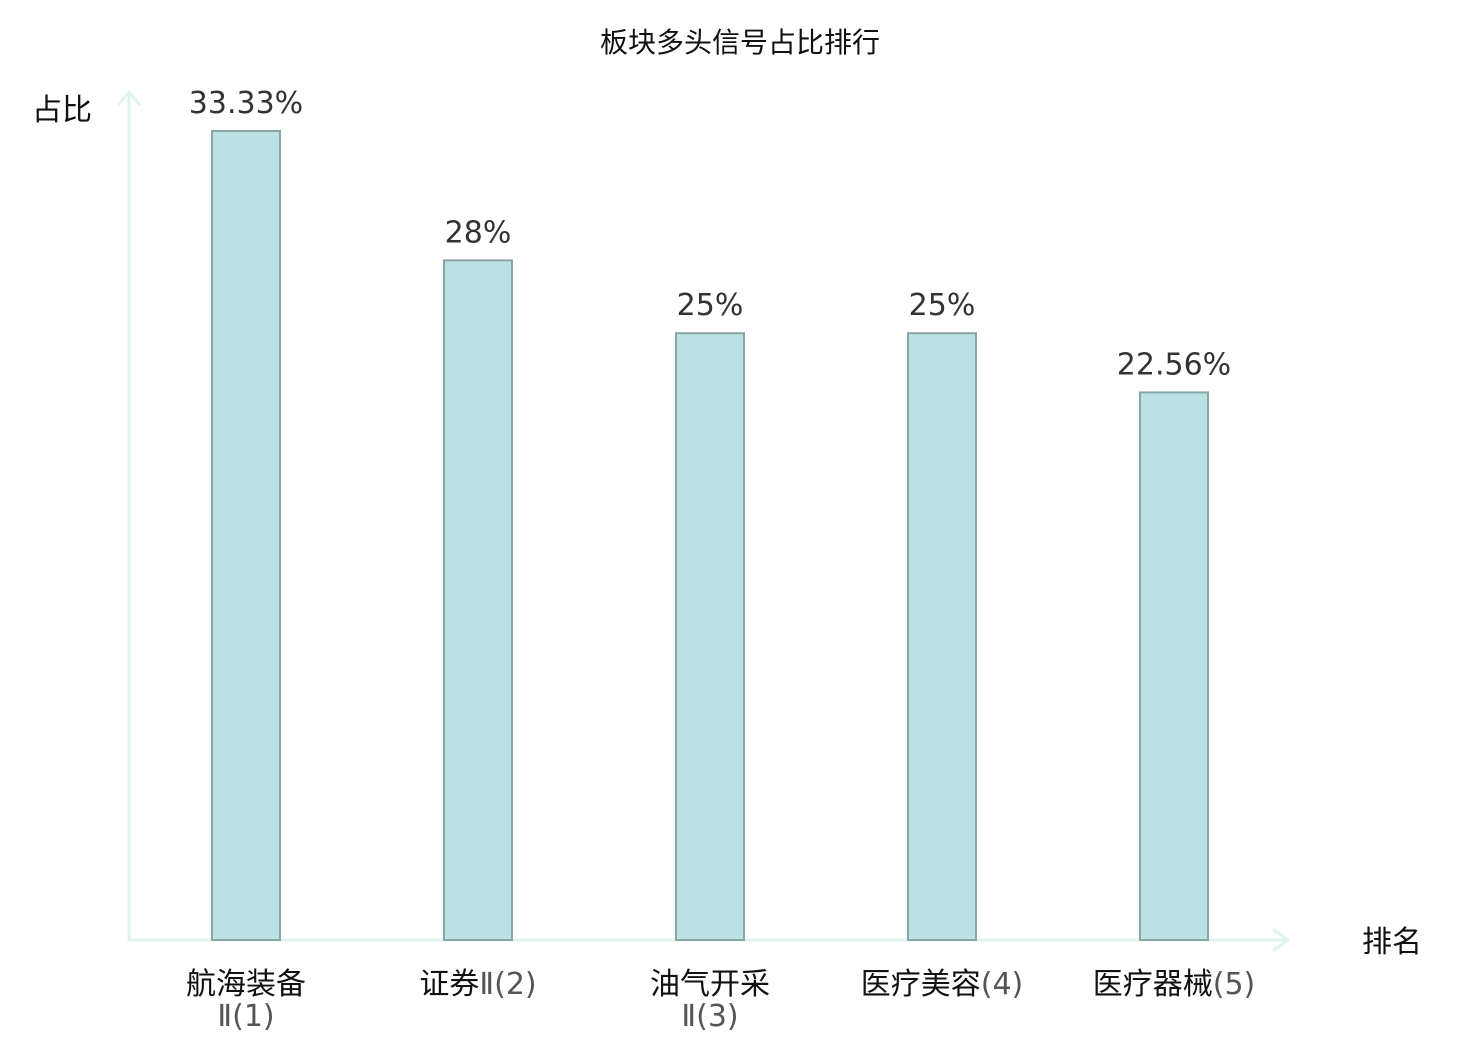 The height and width of the screenshot is (1040, 1480). I want to click on category-suffix: Ⅱ(2), so click(507, 984).